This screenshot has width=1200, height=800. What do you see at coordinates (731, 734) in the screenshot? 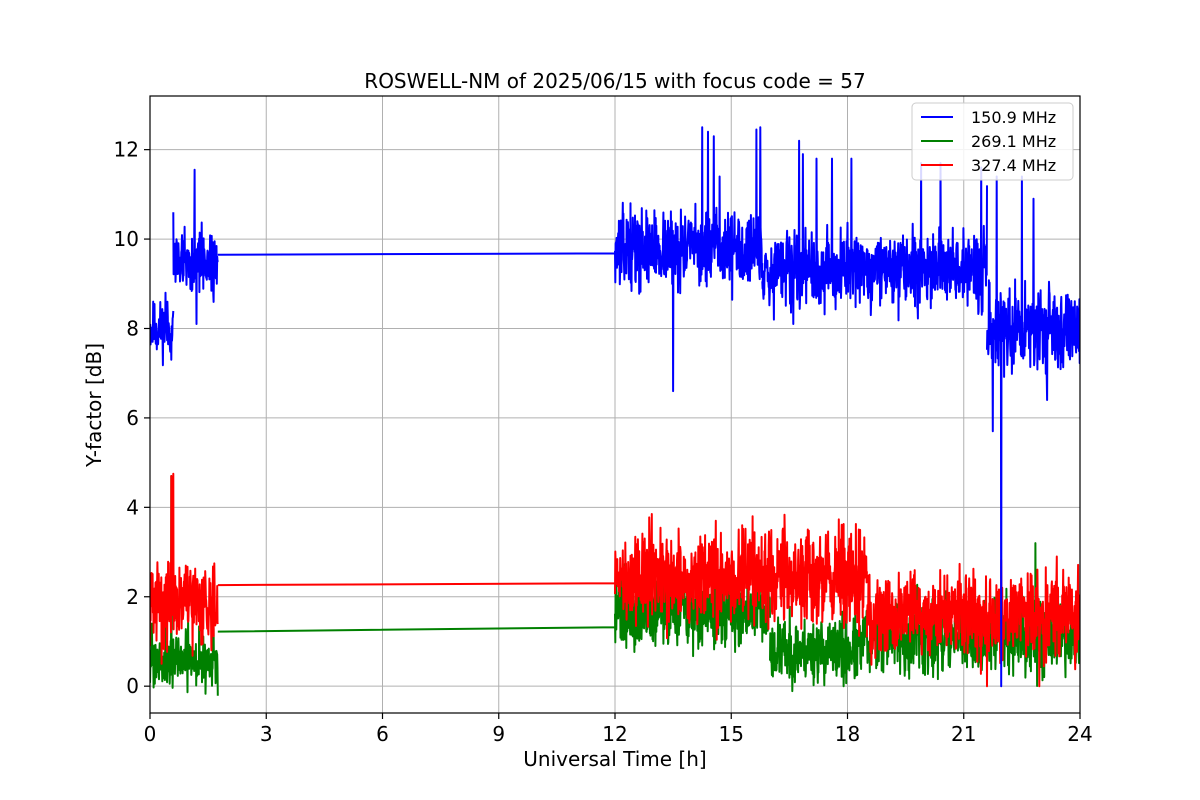
I see `x-tick-label: 15` at bounding box center [731, 734].